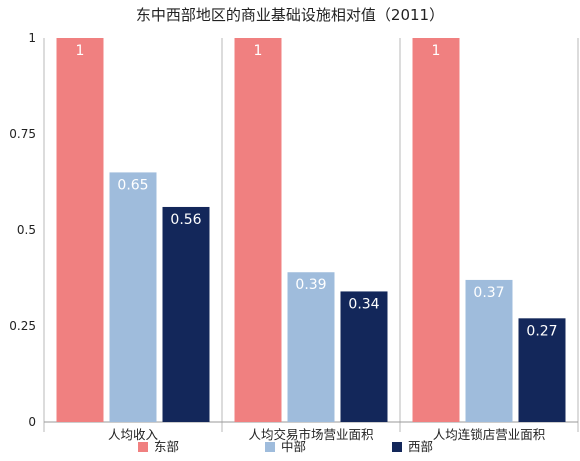  Describe the element at coordinates (541, 331) in the screenshot. I see `bar-value-label: 0.27` at that location.